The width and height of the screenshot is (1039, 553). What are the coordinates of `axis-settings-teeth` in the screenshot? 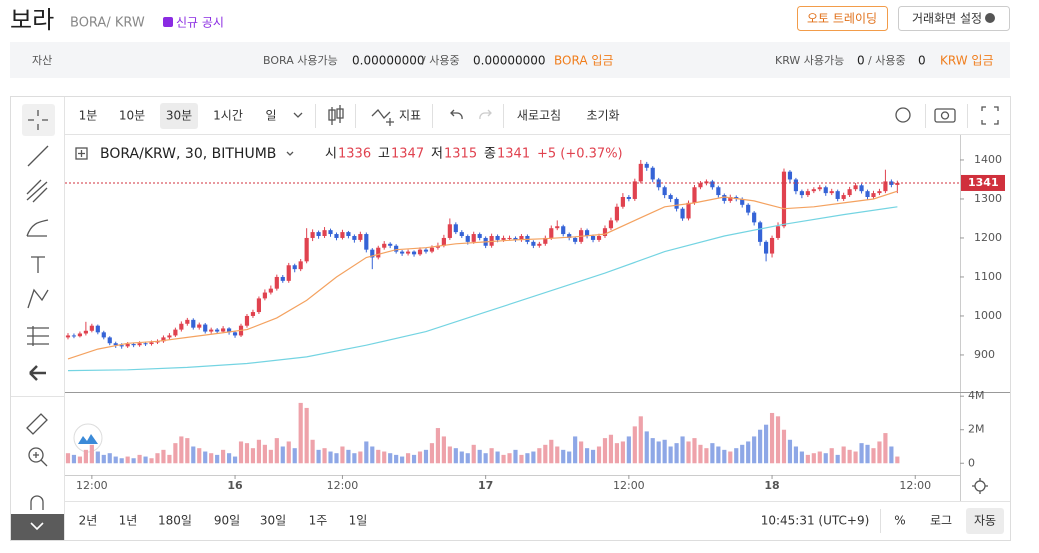 It's located at (980, 486).